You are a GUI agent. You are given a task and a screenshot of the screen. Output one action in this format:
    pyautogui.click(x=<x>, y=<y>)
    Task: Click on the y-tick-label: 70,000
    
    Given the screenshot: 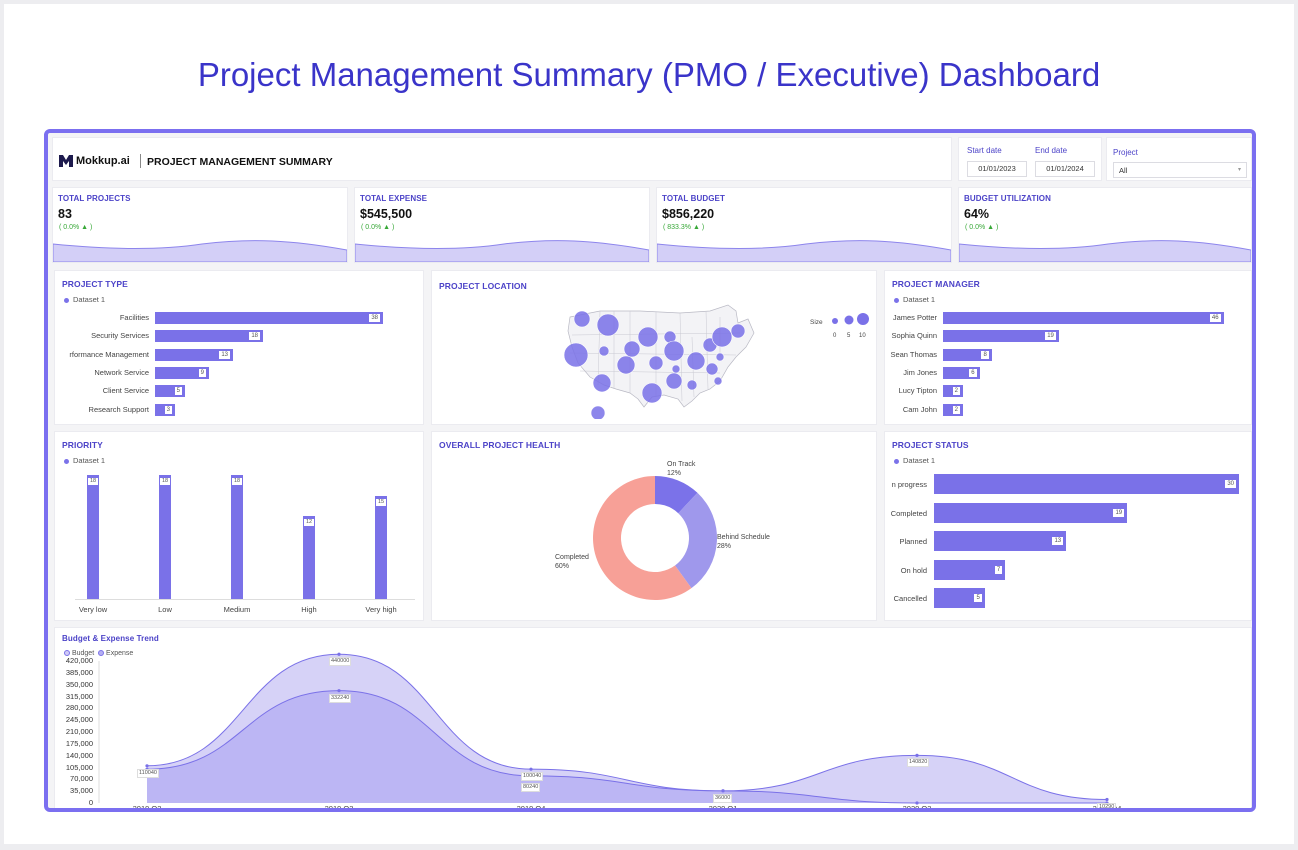 What is the action you would take?
    pyautogui.click(x=81, y=779)
    